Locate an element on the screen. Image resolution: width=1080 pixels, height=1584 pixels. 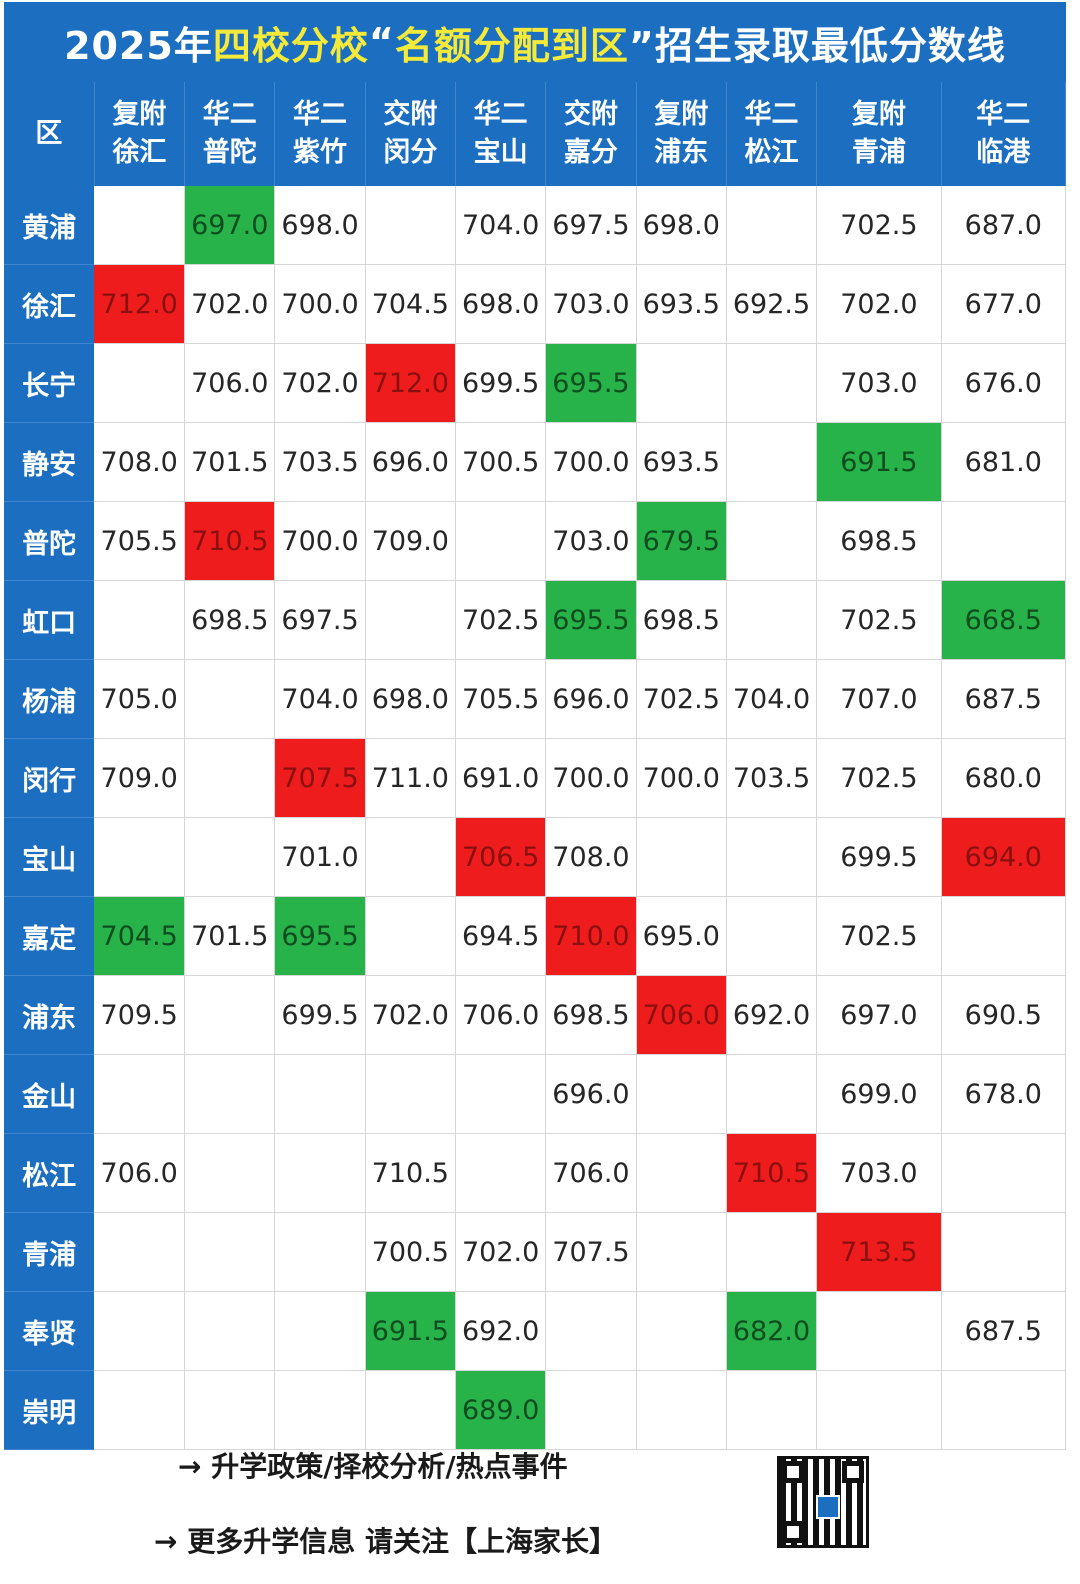
column-header: 复附 徐汇 is located at coordinates (140, 134).